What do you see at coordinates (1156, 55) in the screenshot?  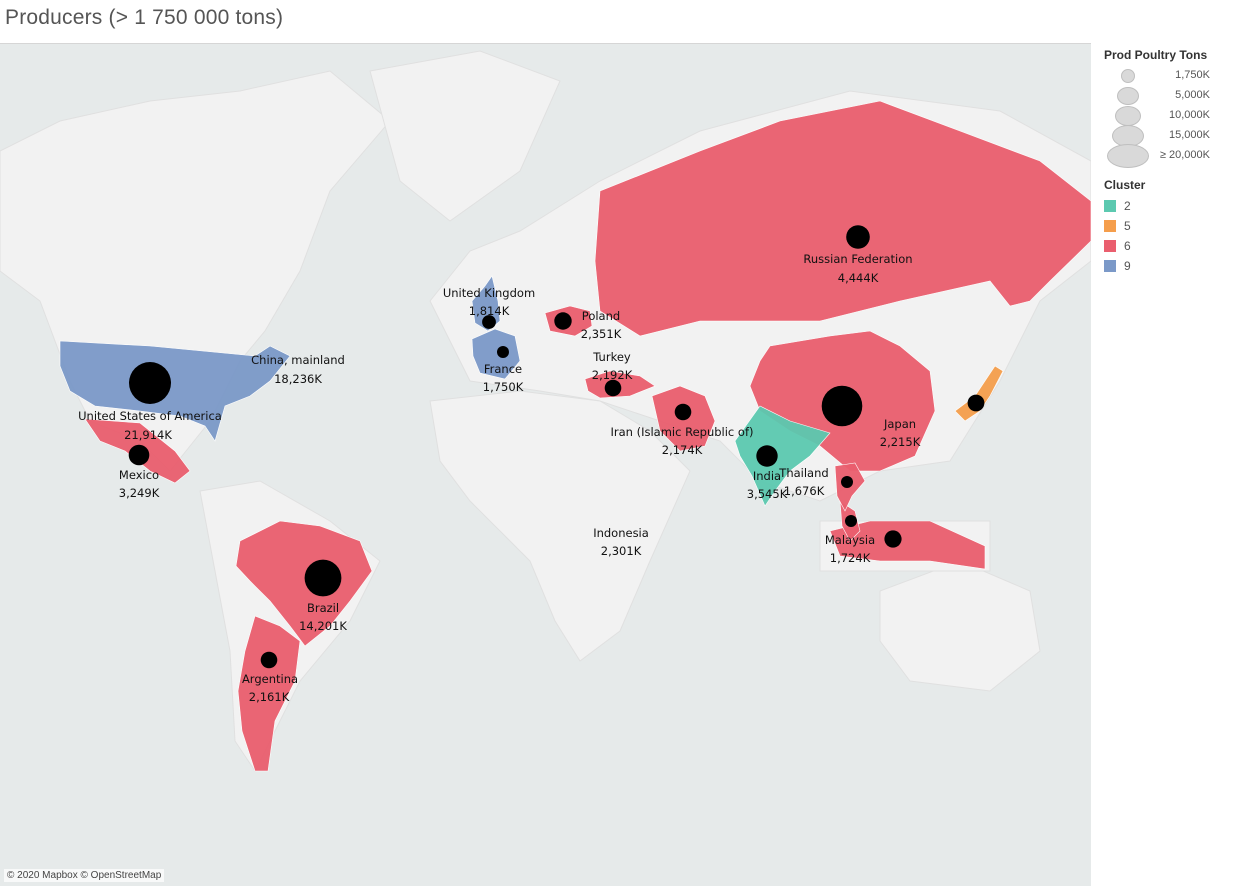 I see `size-legend-title: Prod Poultry Tons` at bounding box center [1156, 55].